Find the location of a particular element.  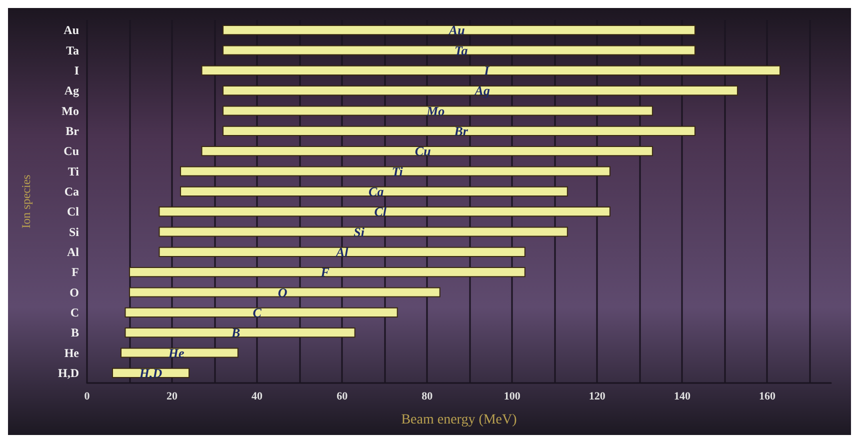

annotation: Cu is located at coordinates (422, 151).